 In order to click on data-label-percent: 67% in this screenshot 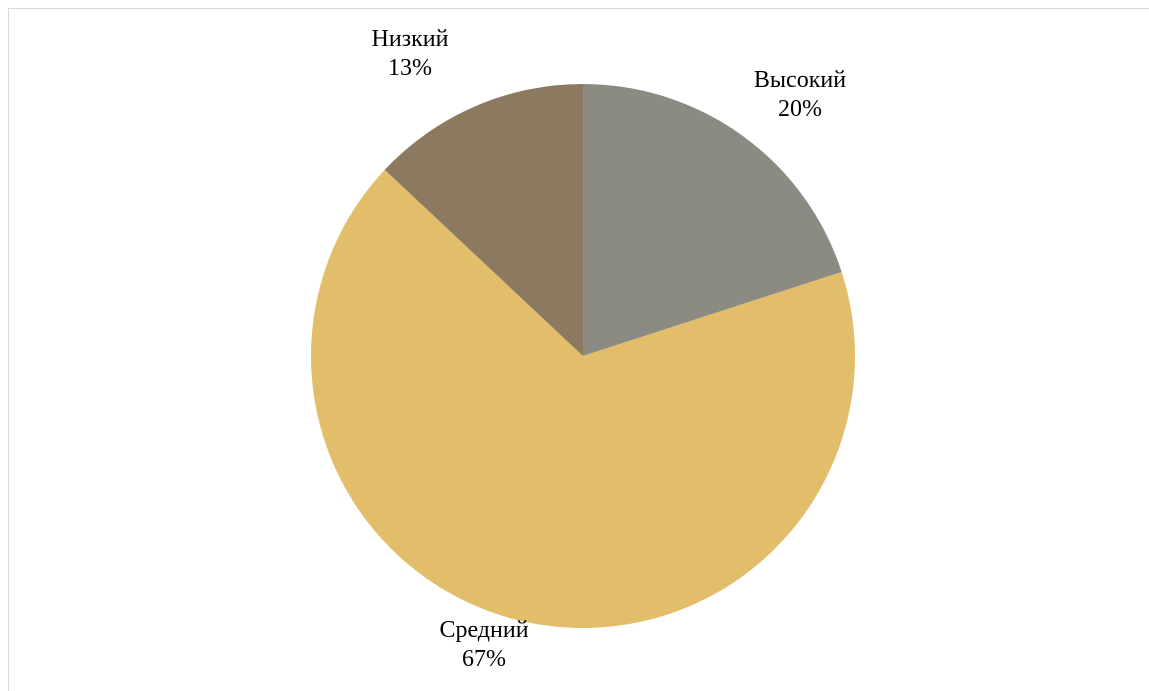, I will do `click(484, 659)`.